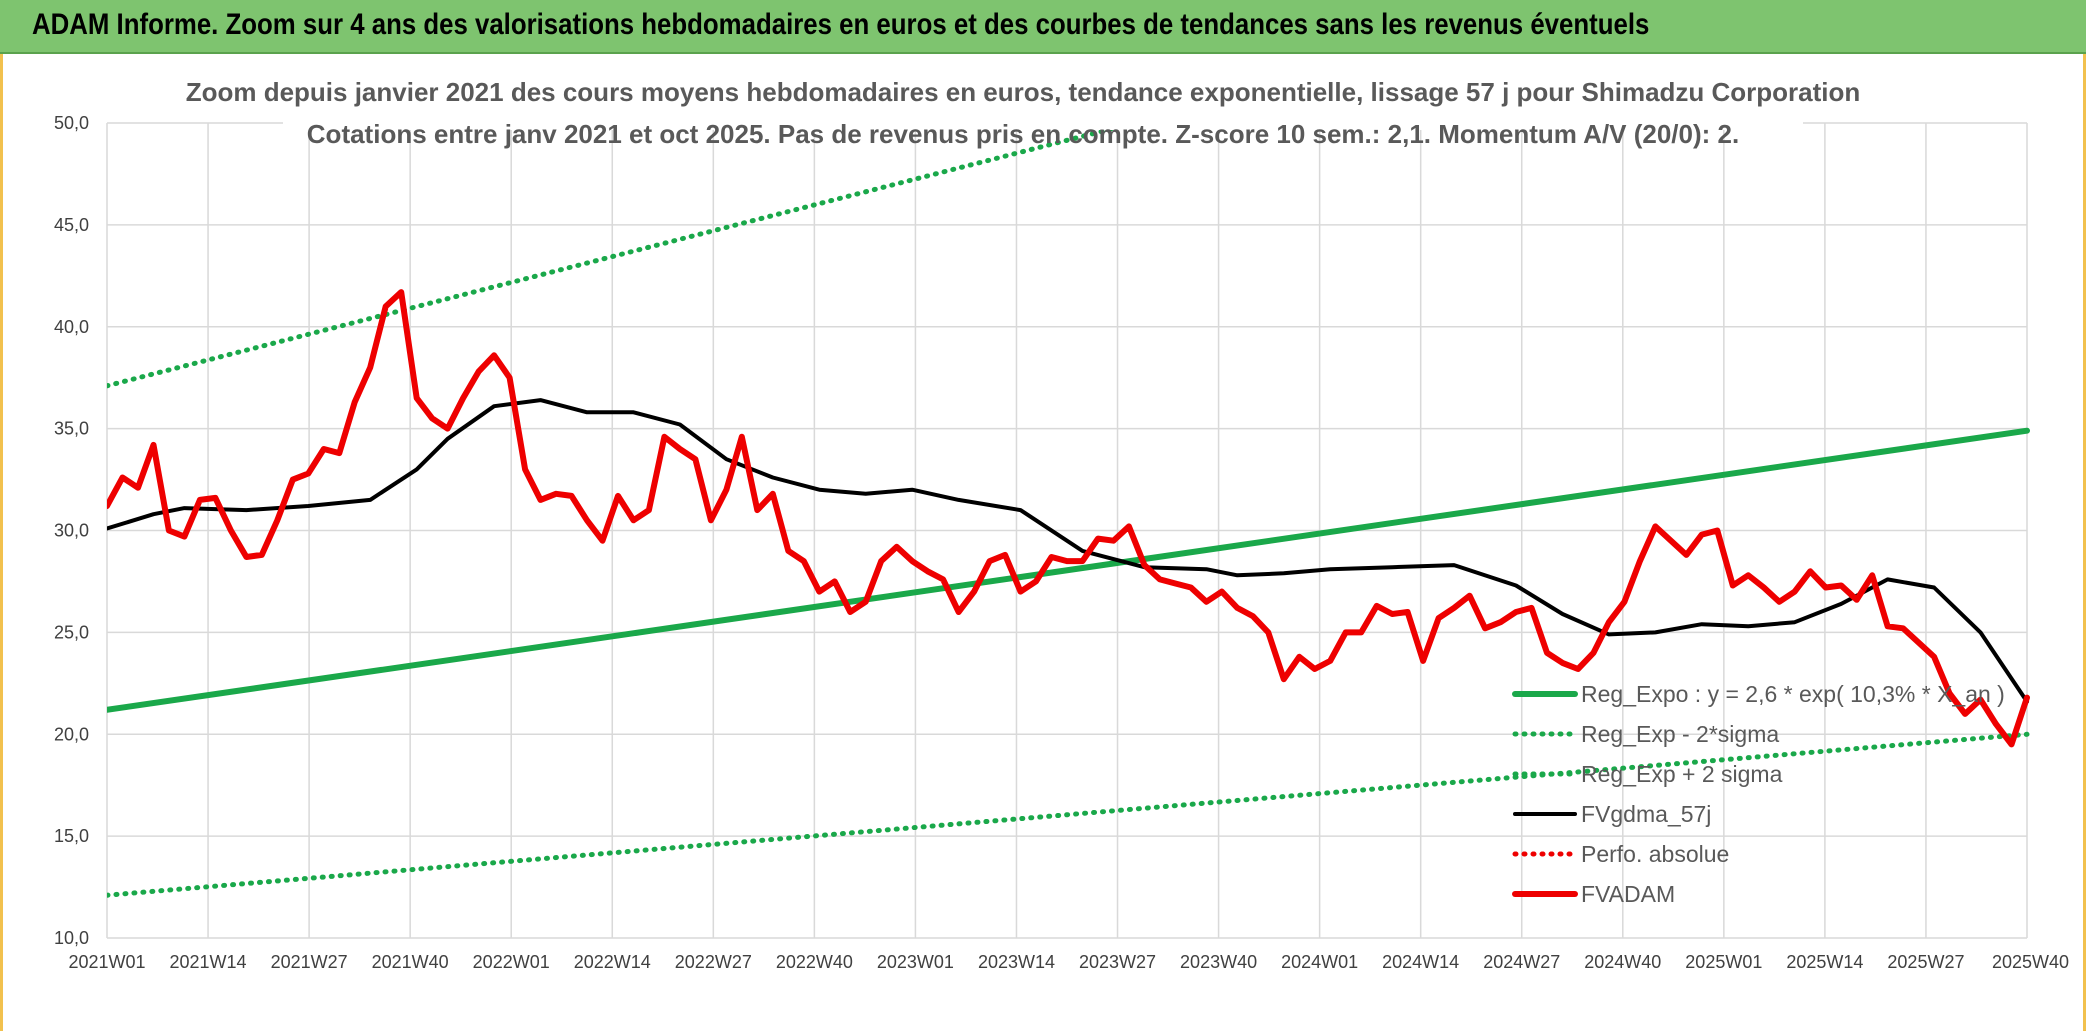 This screenshot has width=2086, height=1031. I want to click on x-tick-label: 2024W01, so click(1319, 962).